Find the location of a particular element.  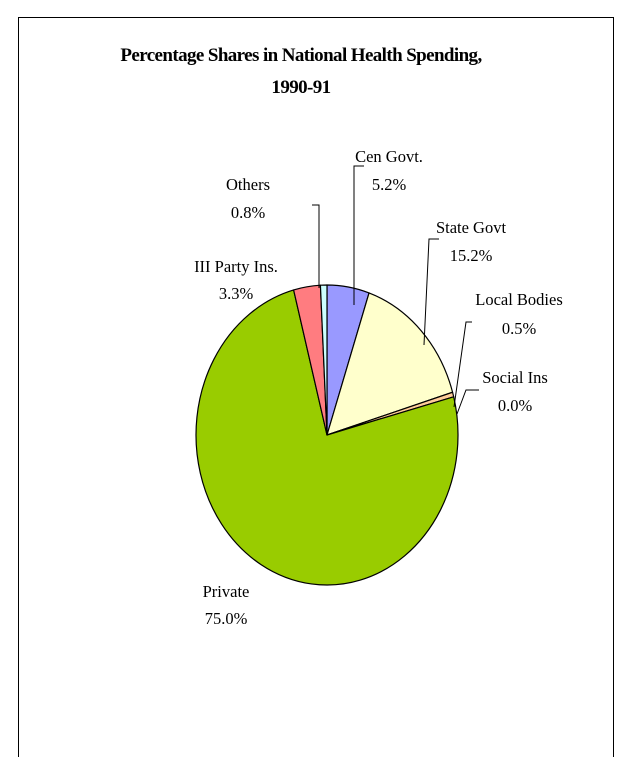

slice-label: Local Bodies is located at coordinates (519, 299).